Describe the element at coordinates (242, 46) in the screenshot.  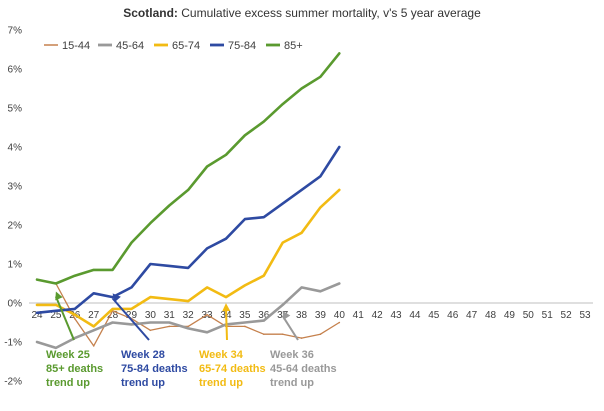
I see `legend-label: 75-84` at that location.